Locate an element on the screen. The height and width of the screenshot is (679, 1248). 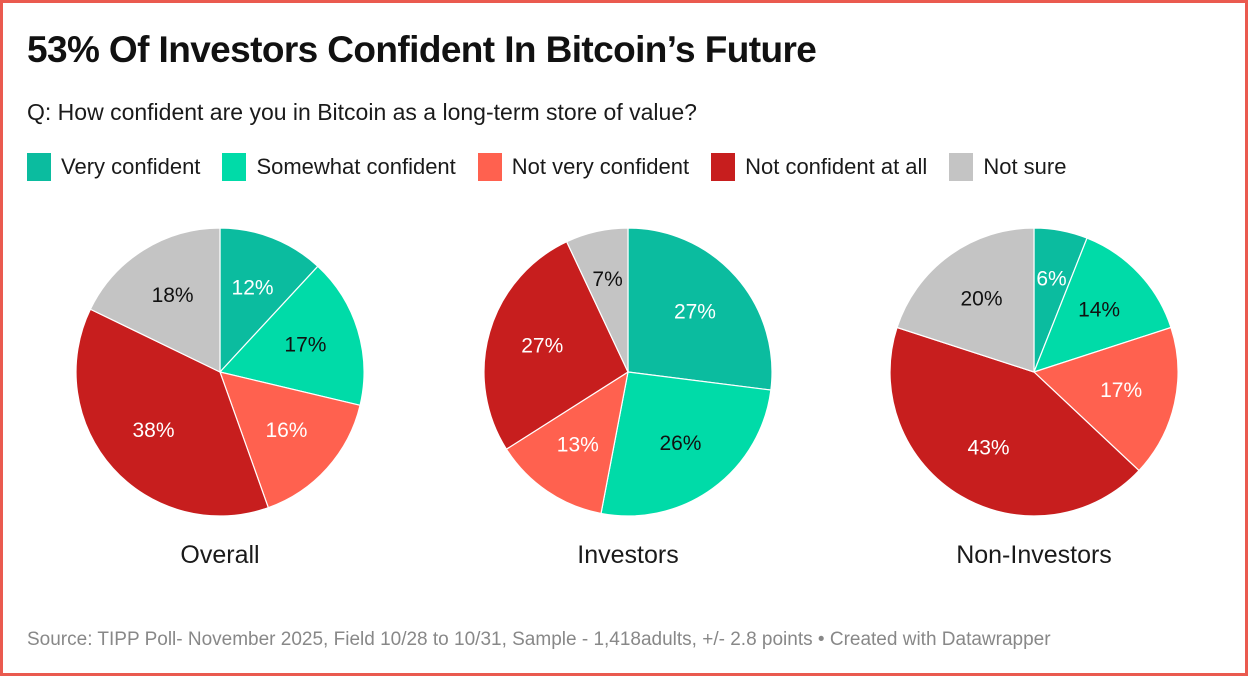
legend-label: Not confident at all is located at coordinates (836, 166).